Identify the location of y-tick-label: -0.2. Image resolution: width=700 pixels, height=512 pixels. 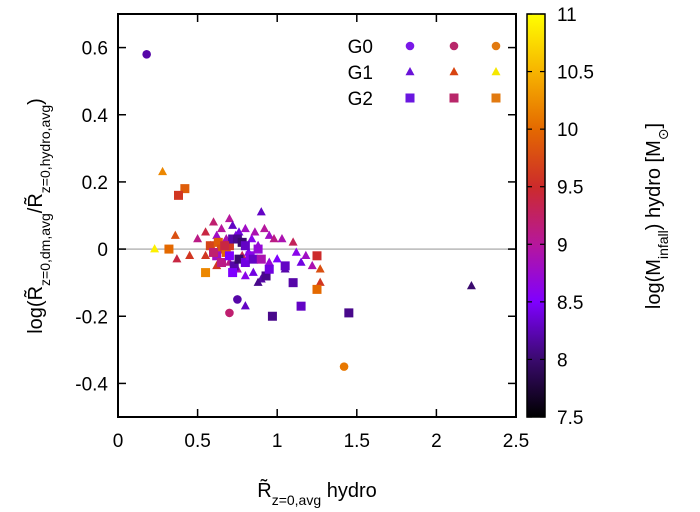
(91, 317).